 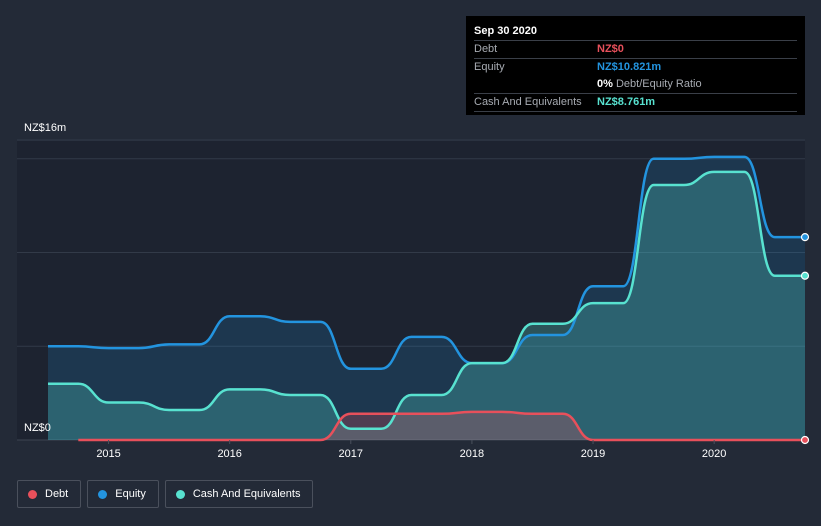 I want to click on x-tick-label: 2018, so click(x=472, y=454).